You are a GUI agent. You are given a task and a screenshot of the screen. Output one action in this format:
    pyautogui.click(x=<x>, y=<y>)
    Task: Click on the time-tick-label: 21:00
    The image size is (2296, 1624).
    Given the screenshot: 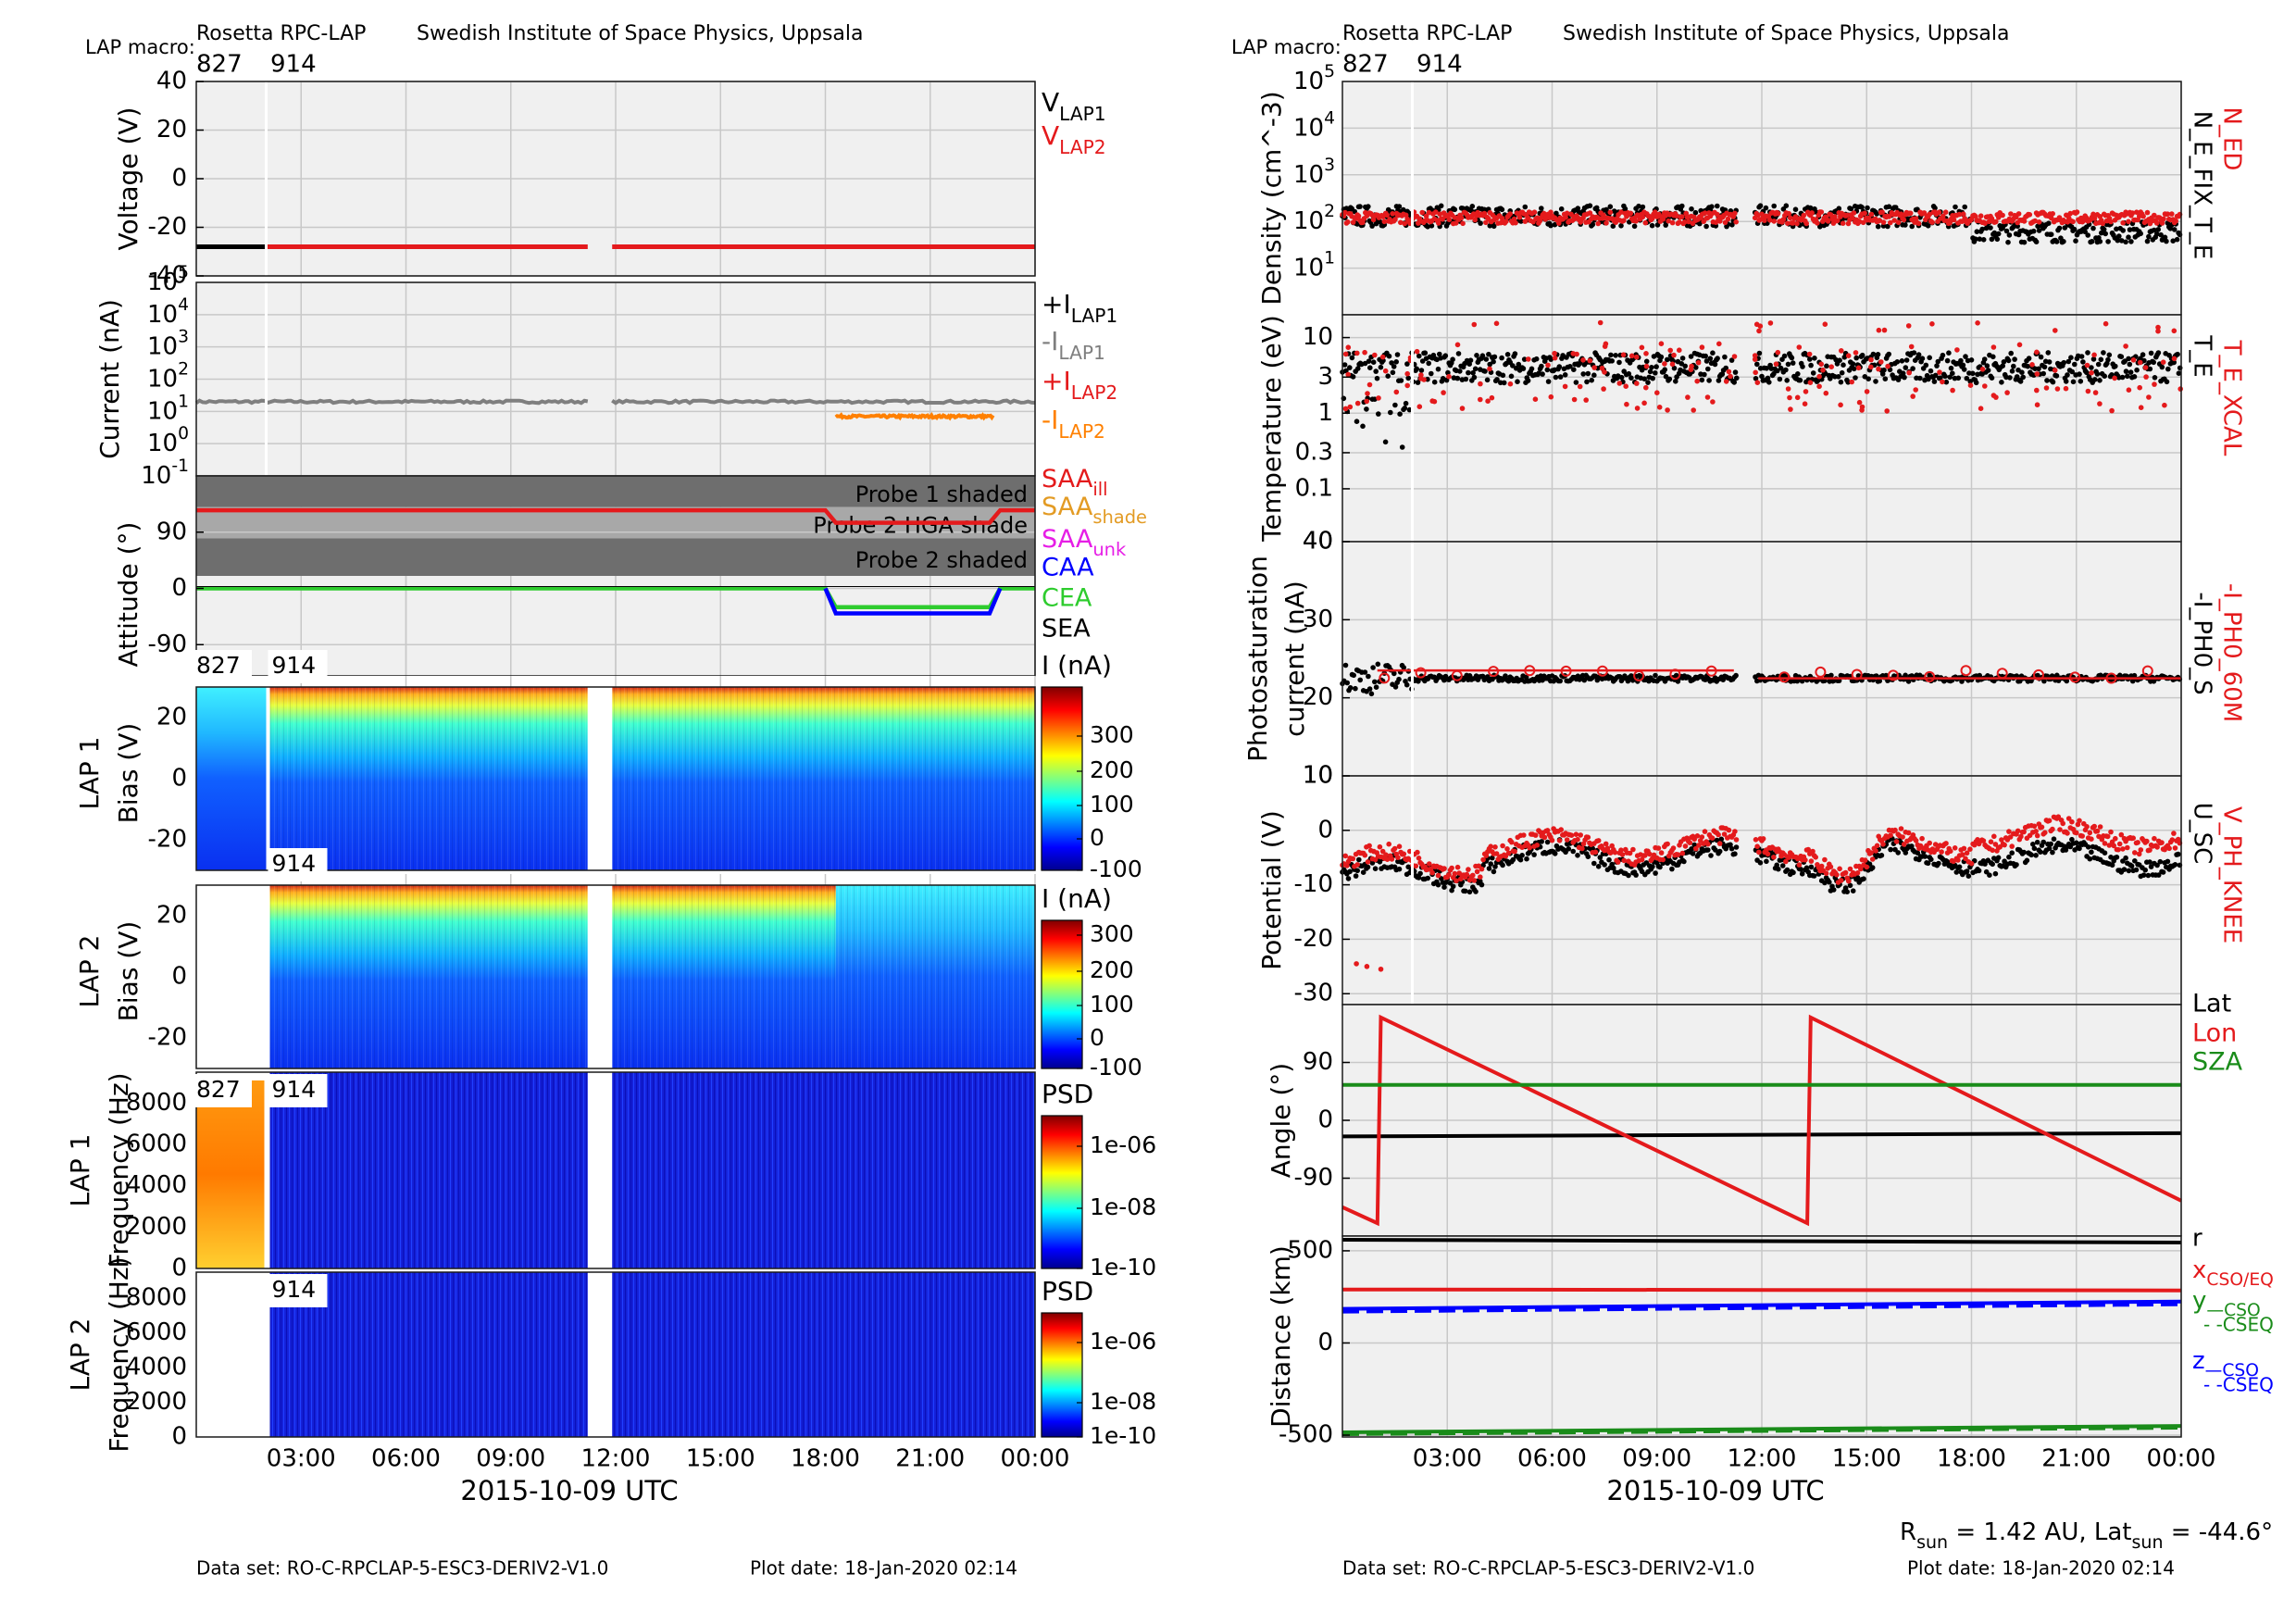 What is the action you would take?
    pyautogui.click(x=930, y=1459)
    